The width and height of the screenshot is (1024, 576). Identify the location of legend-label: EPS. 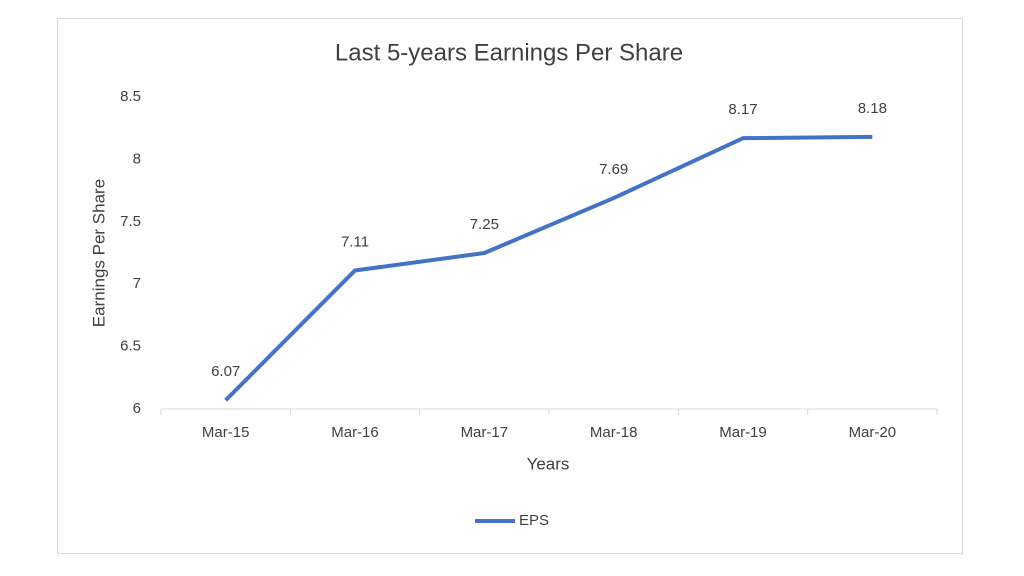
(534, 520).